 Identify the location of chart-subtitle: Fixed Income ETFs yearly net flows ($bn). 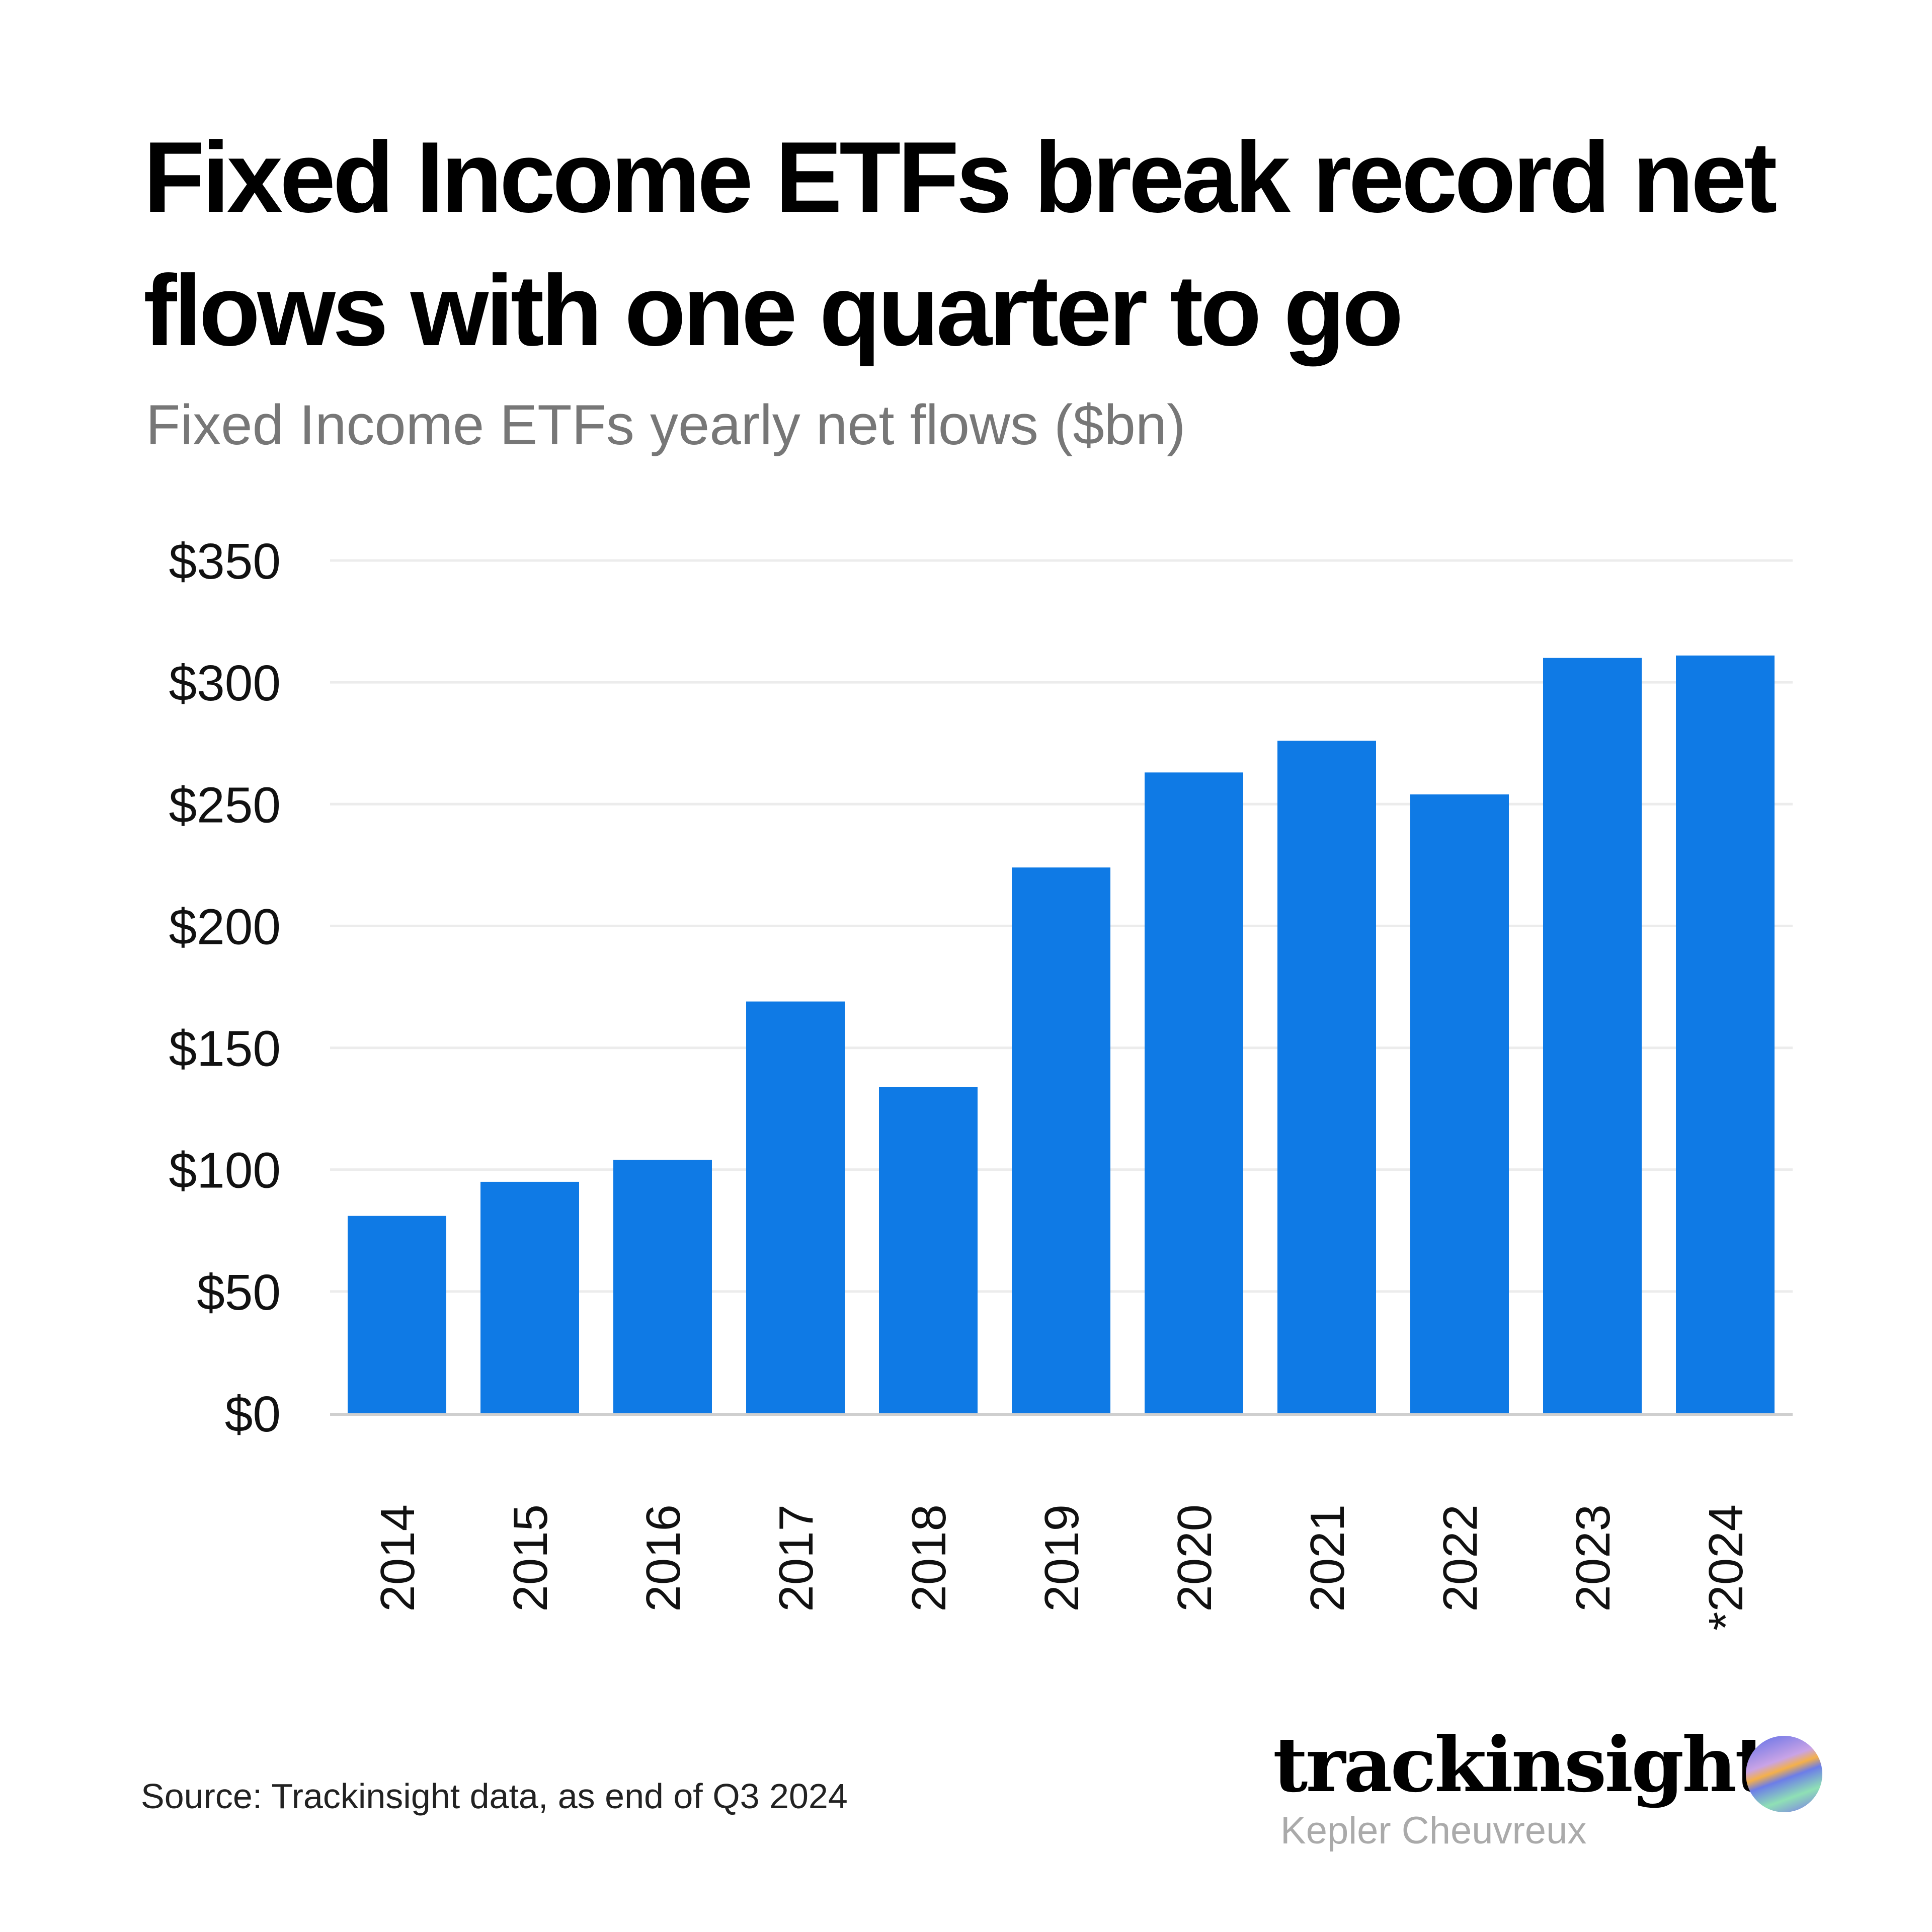
(666, 425).